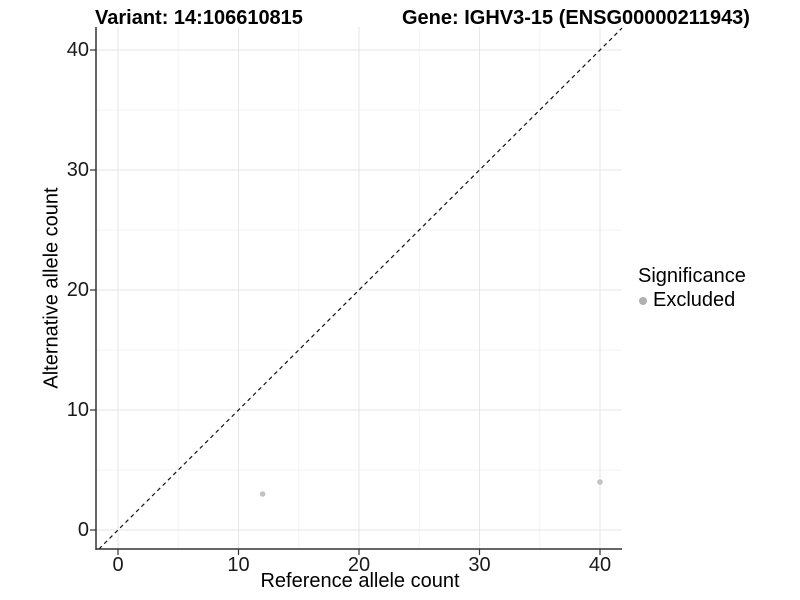  I want to click on y-tick-label: 0, so click(83, 530).